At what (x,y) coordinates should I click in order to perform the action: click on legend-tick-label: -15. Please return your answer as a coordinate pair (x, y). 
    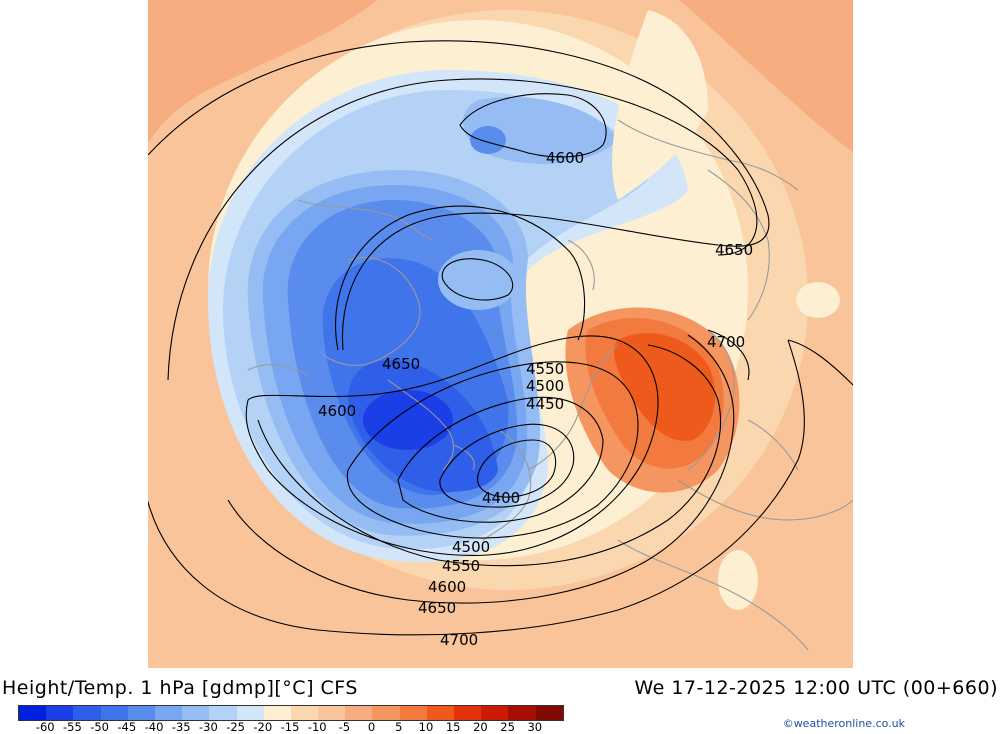
    Looking at the image, I should click on (290, 727).